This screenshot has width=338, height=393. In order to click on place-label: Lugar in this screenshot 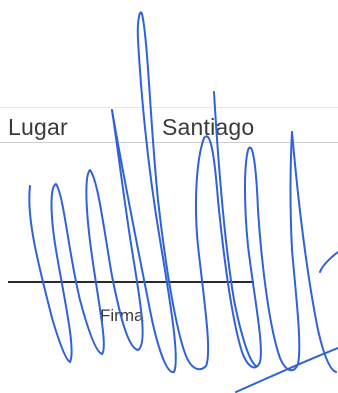, I will do `click(38, 127)`.